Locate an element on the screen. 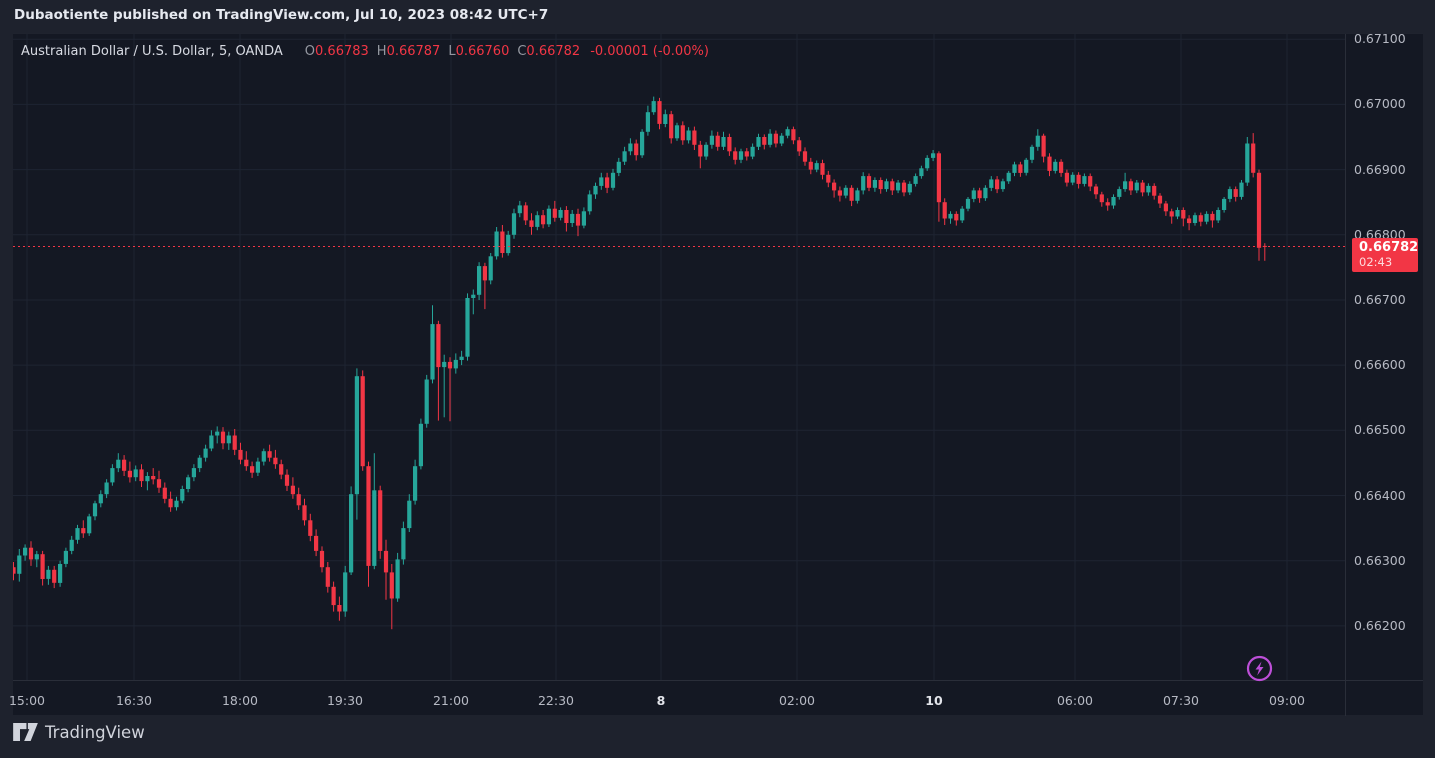 Image resolution: width=1435 pixels, height=758 pixels. time-tick-label: 10 is located at coordinates (934, 700).